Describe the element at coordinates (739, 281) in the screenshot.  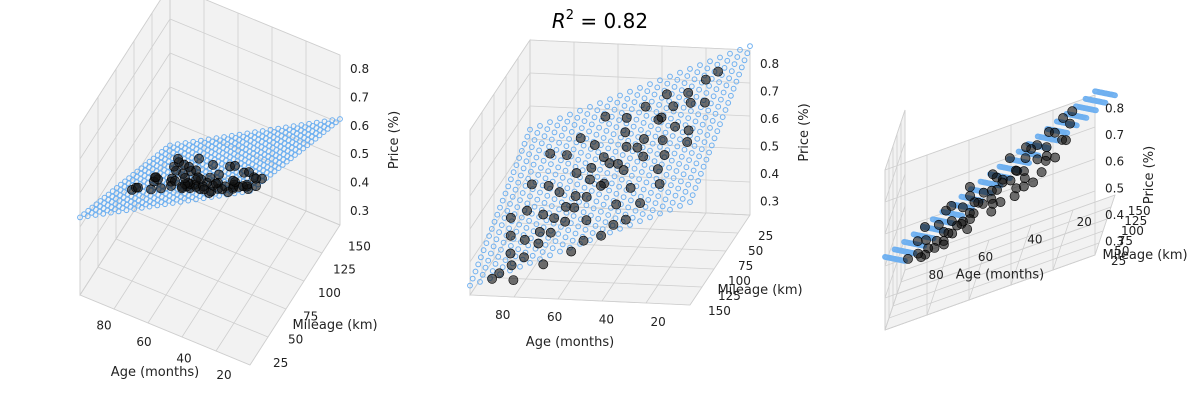
I see `y-tick-label: 100` at that location.